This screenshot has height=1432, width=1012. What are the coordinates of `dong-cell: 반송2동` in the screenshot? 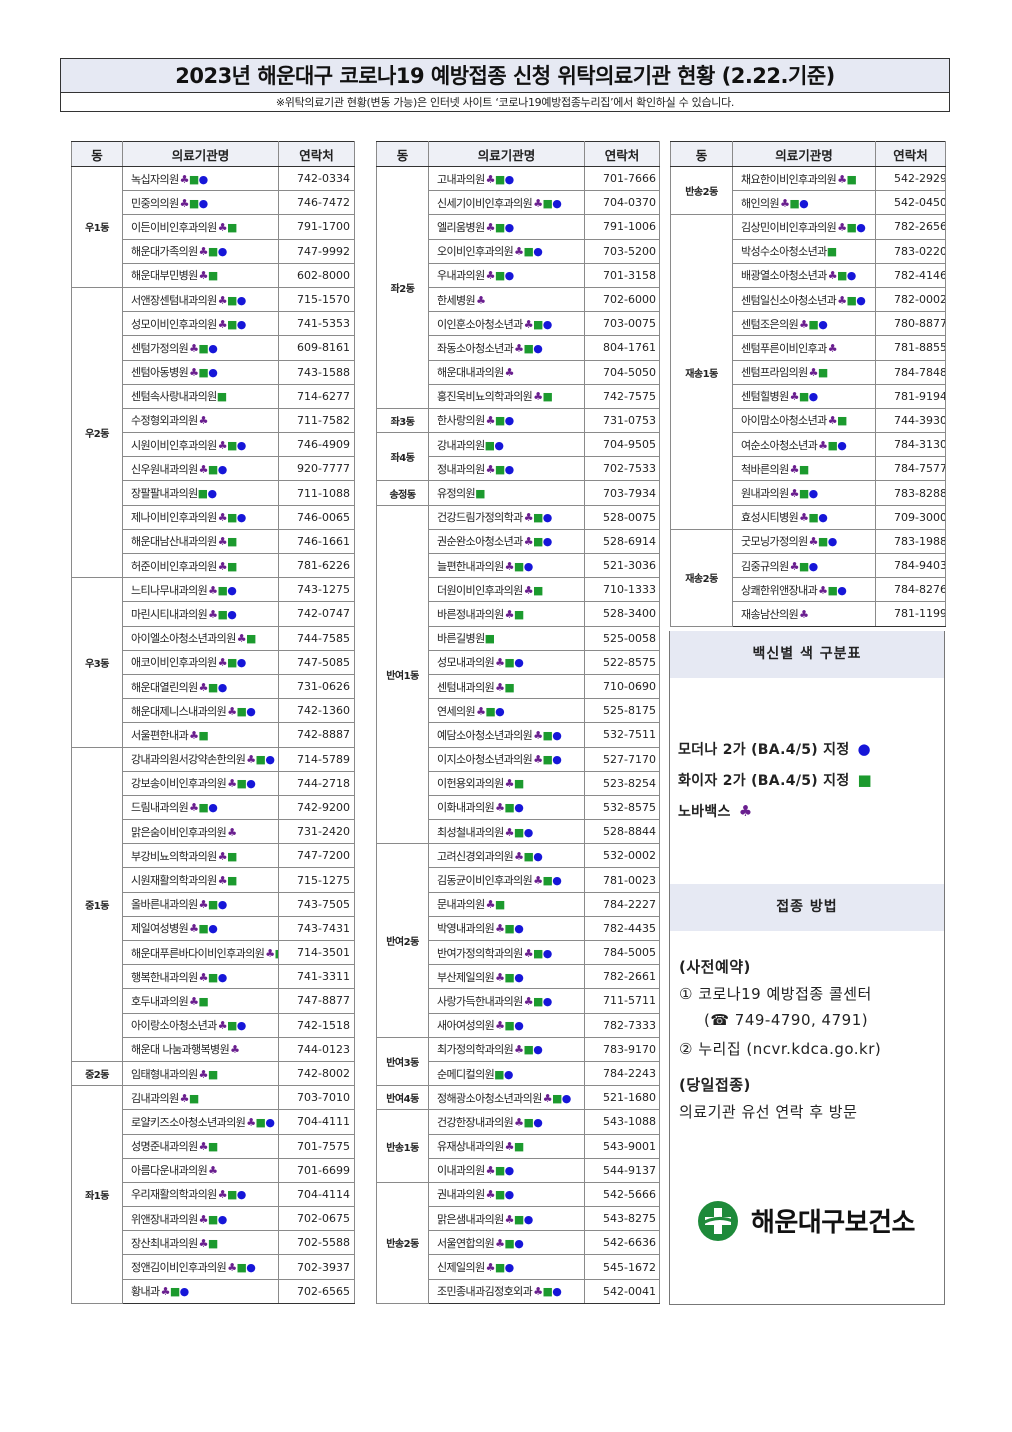 It's located at (701, 190).